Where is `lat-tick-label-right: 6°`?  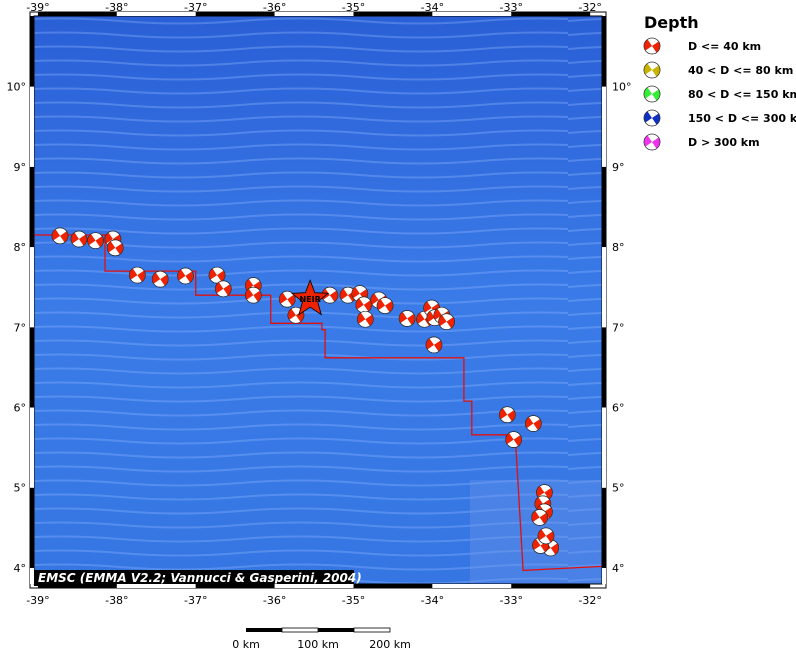
lat-tick-label-right: 6° is located at coordinates (618, 408).